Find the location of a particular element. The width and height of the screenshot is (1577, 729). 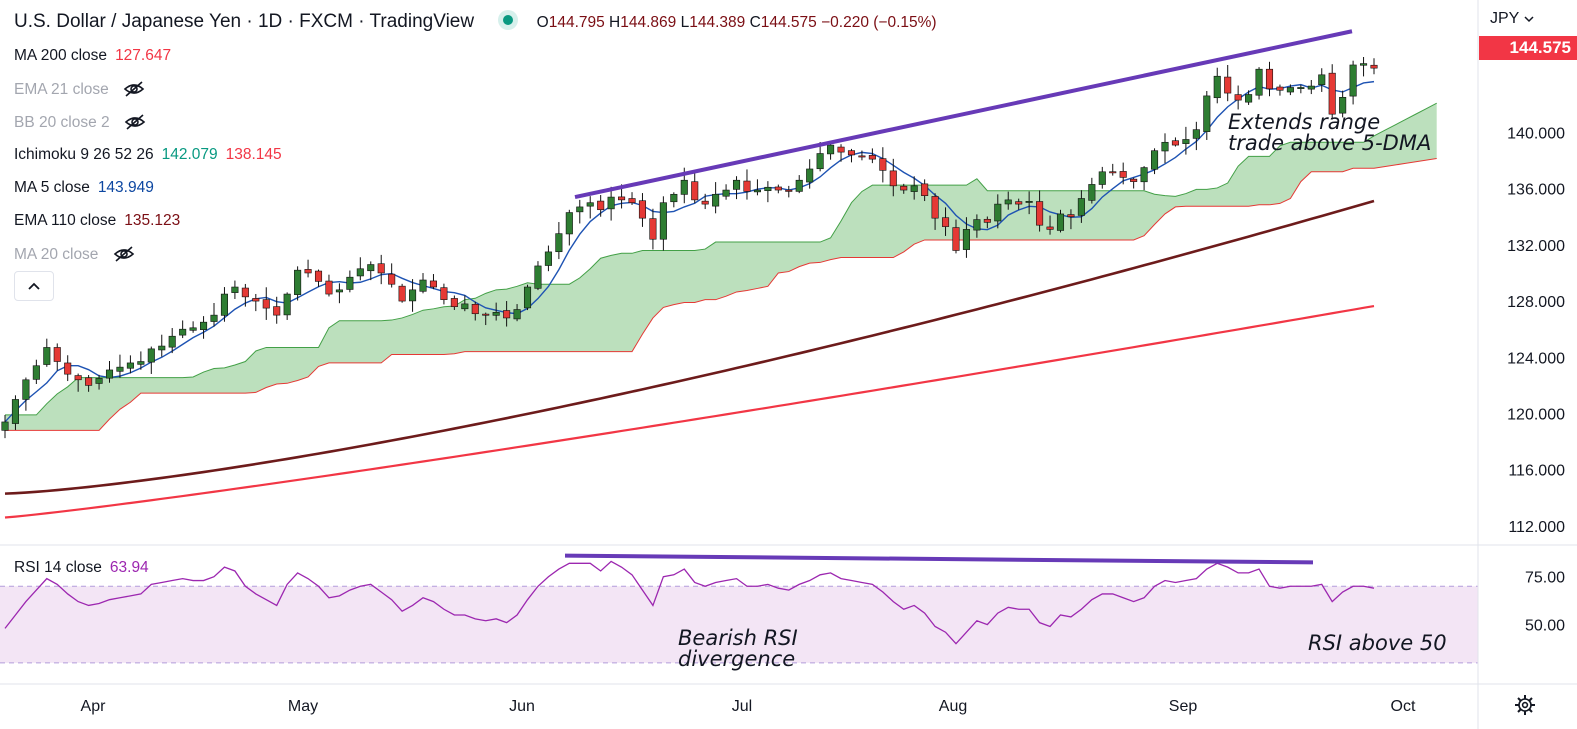

close-label: C is located at coordinates (755, 22).